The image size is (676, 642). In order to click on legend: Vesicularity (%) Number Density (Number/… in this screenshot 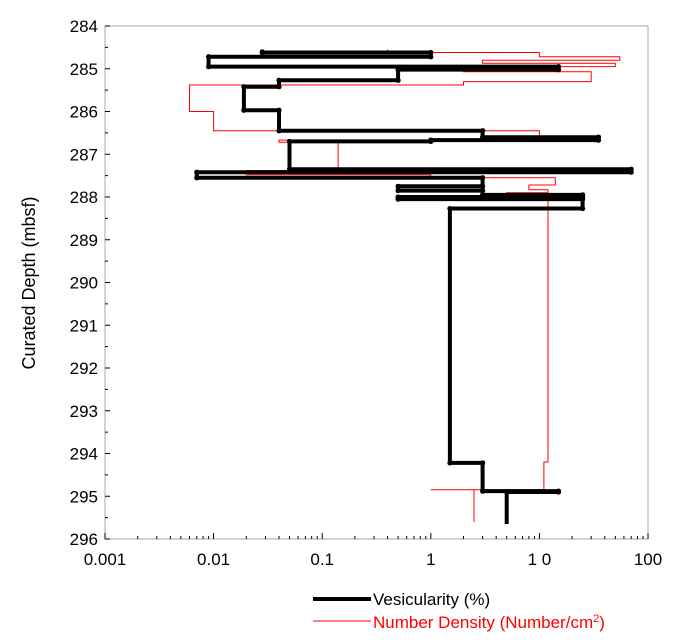, I will do `click(459, 611)`.